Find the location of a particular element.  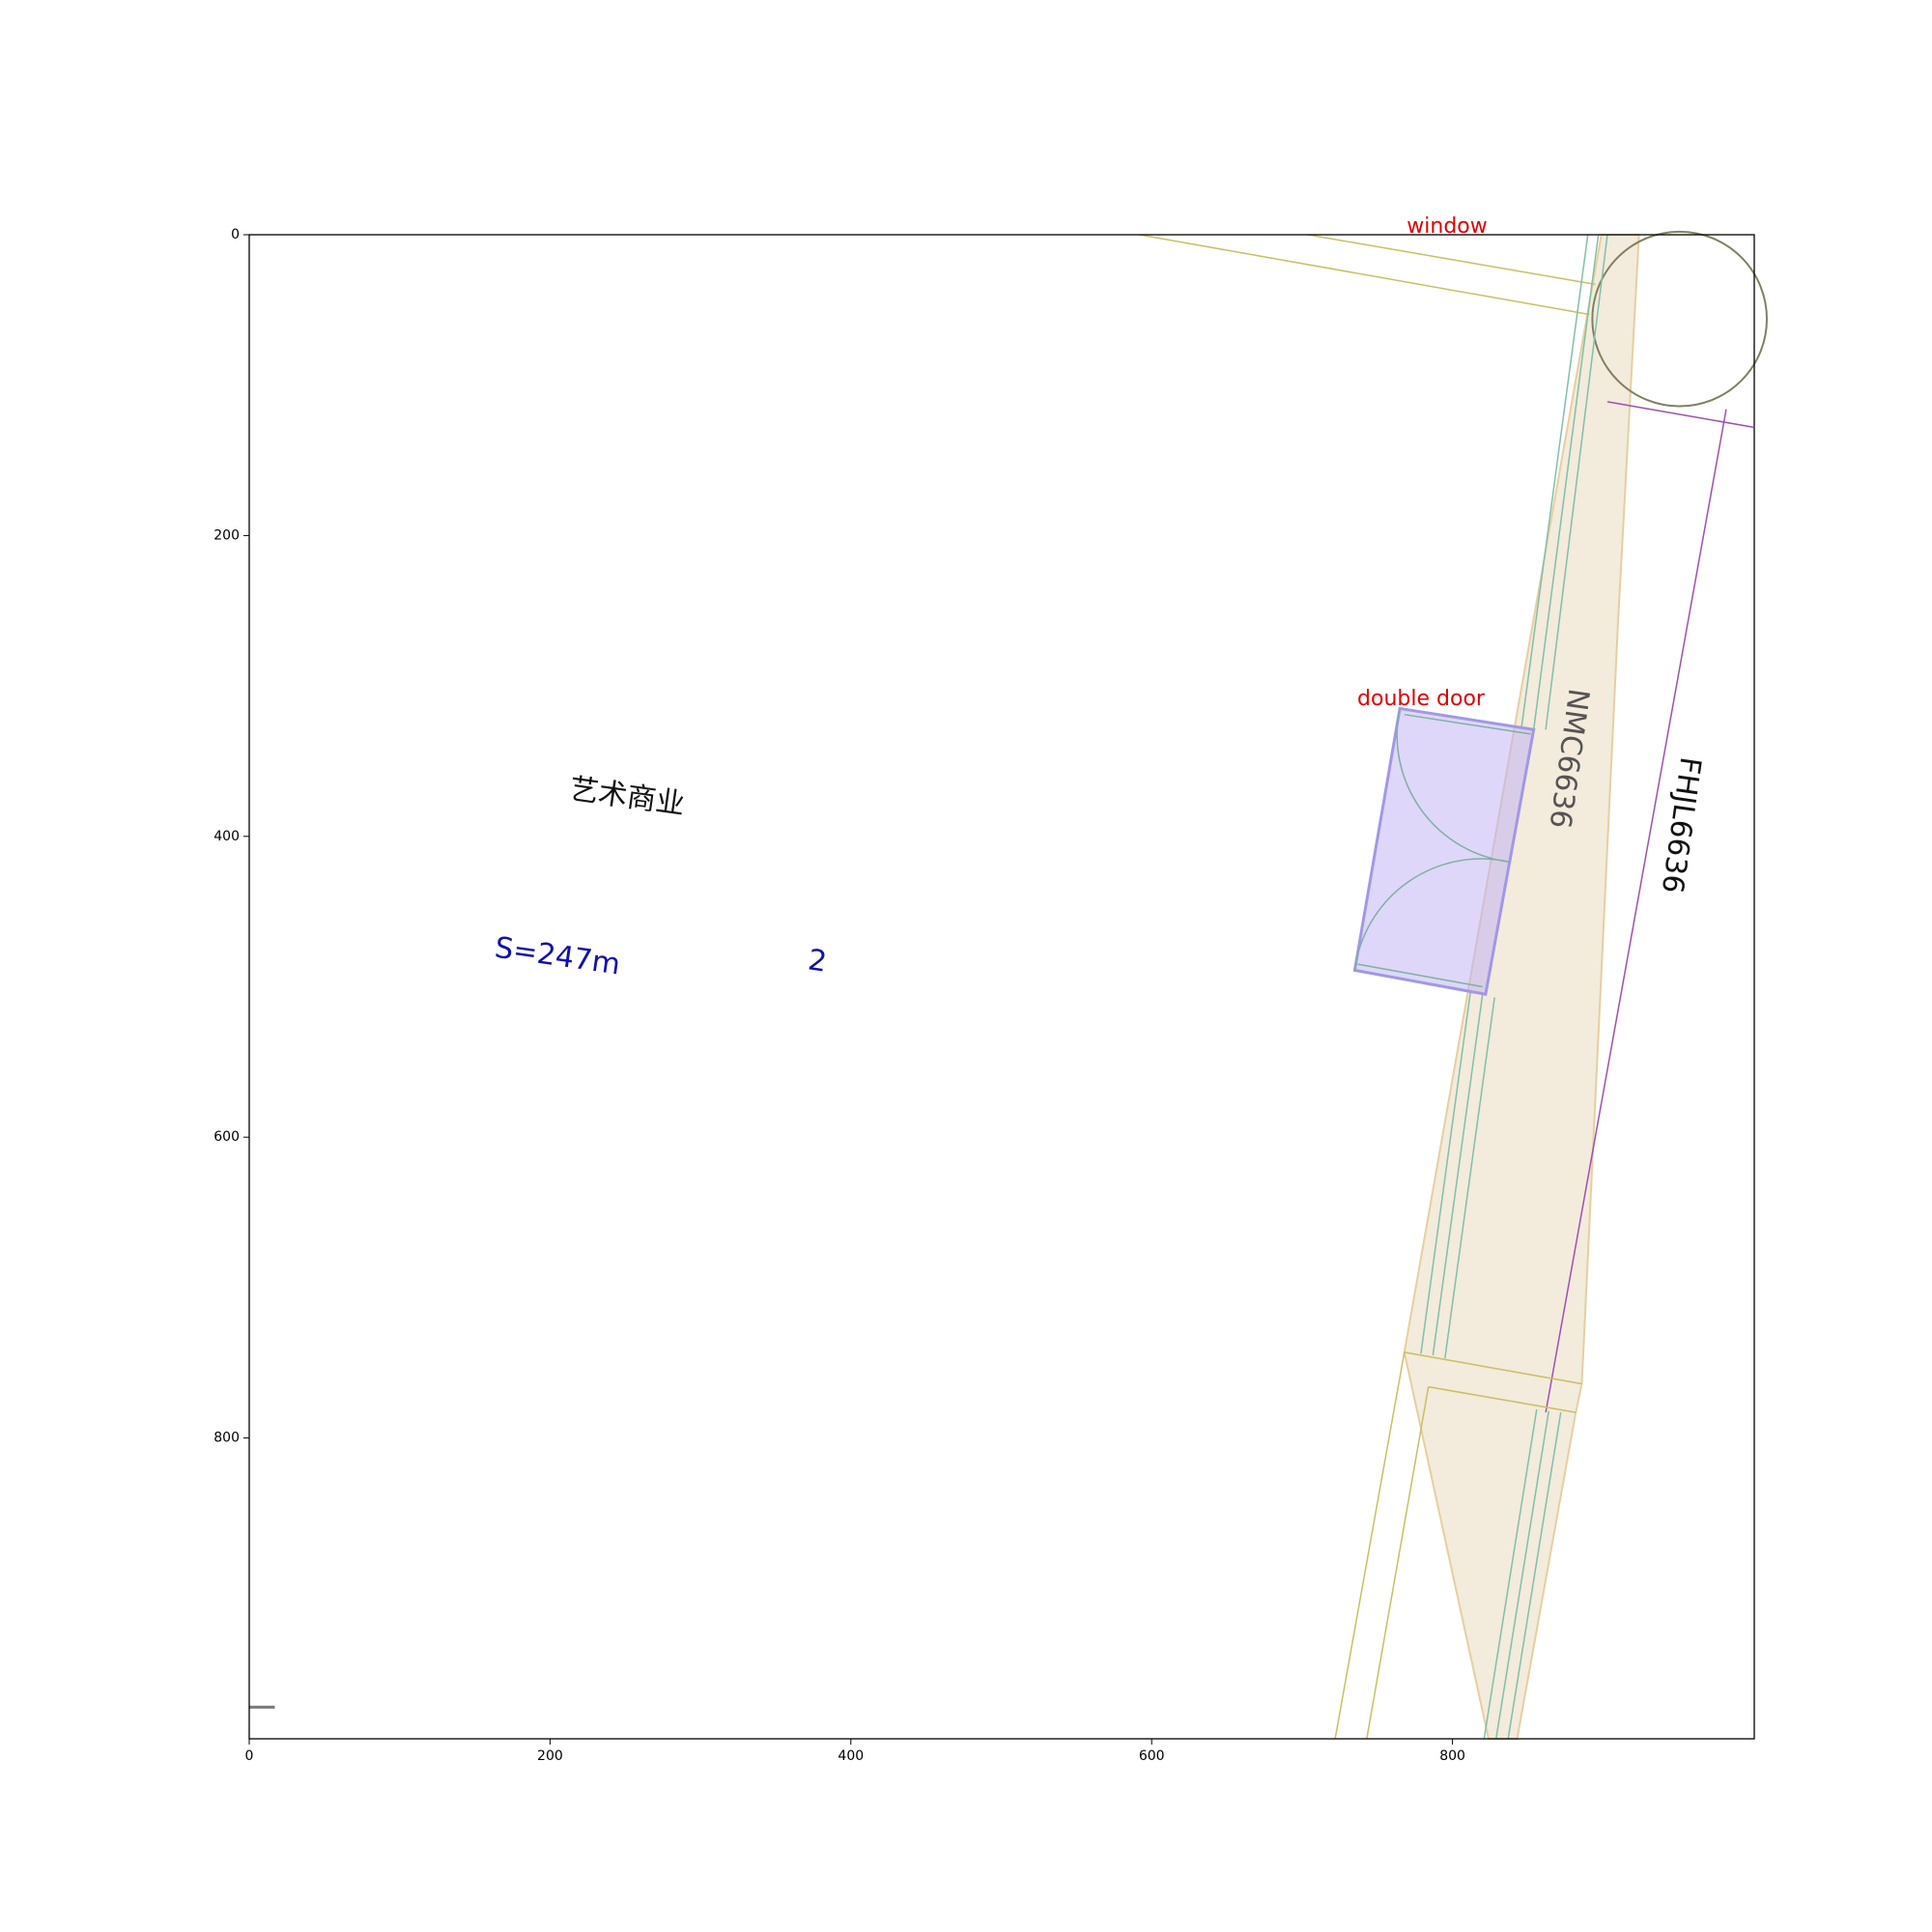

y-tick-label: 0 is located at coordinates (235, 234).